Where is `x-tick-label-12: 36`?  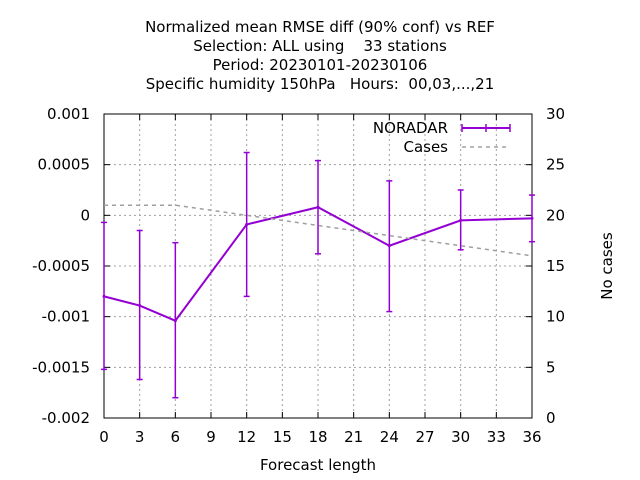 x-tick-label-12: 36 is located at coordinates (531, 437).